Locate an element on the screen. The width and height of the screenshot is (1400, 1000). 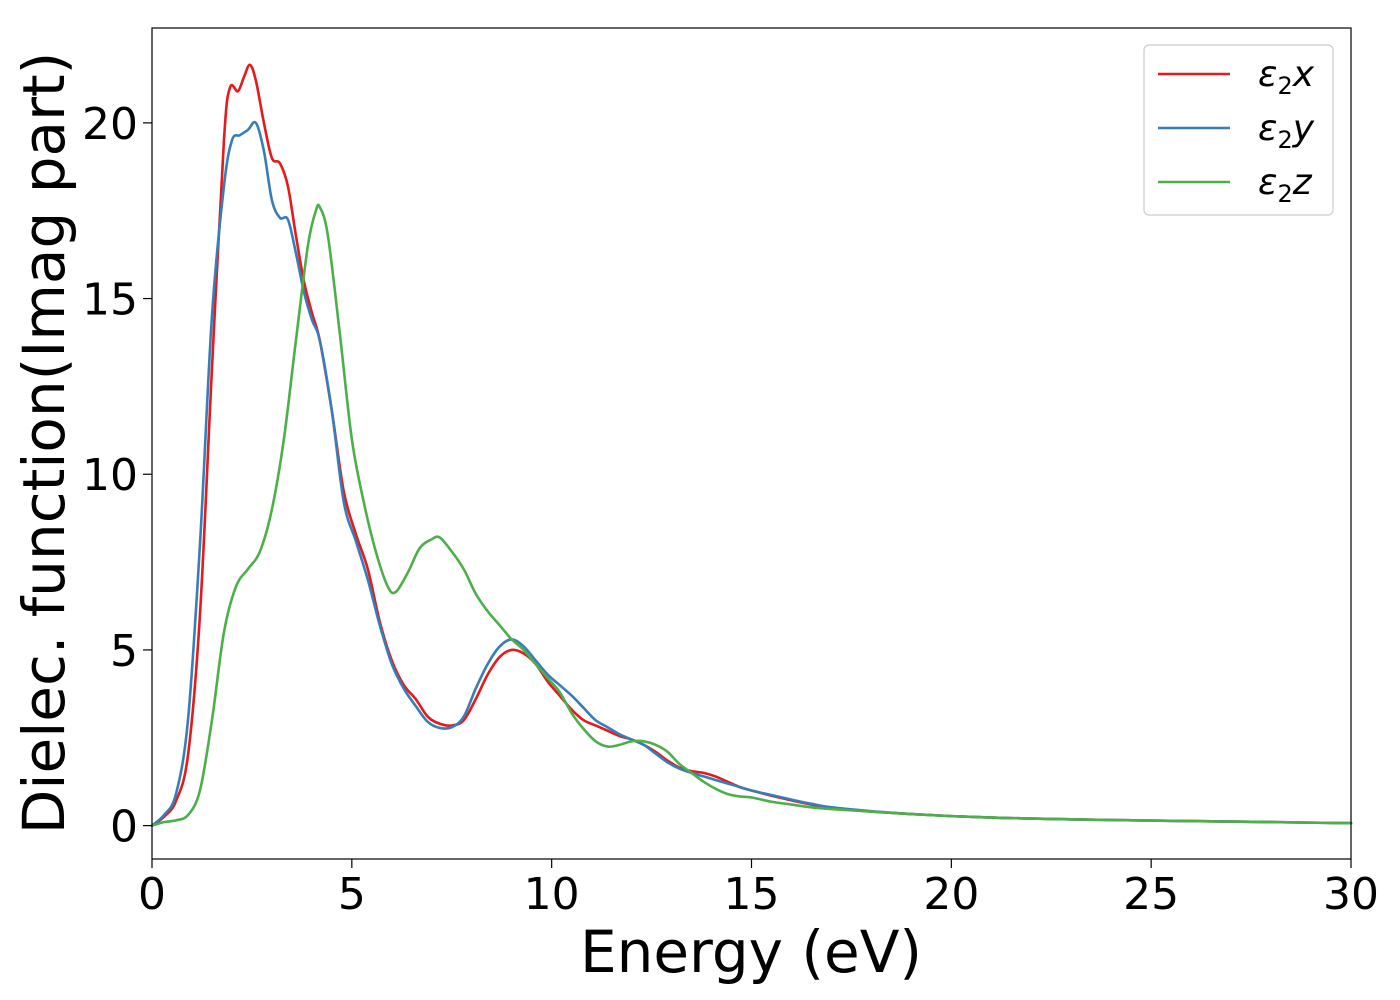
legend-label-x: ε2x is located at coordinates (1286, 77).